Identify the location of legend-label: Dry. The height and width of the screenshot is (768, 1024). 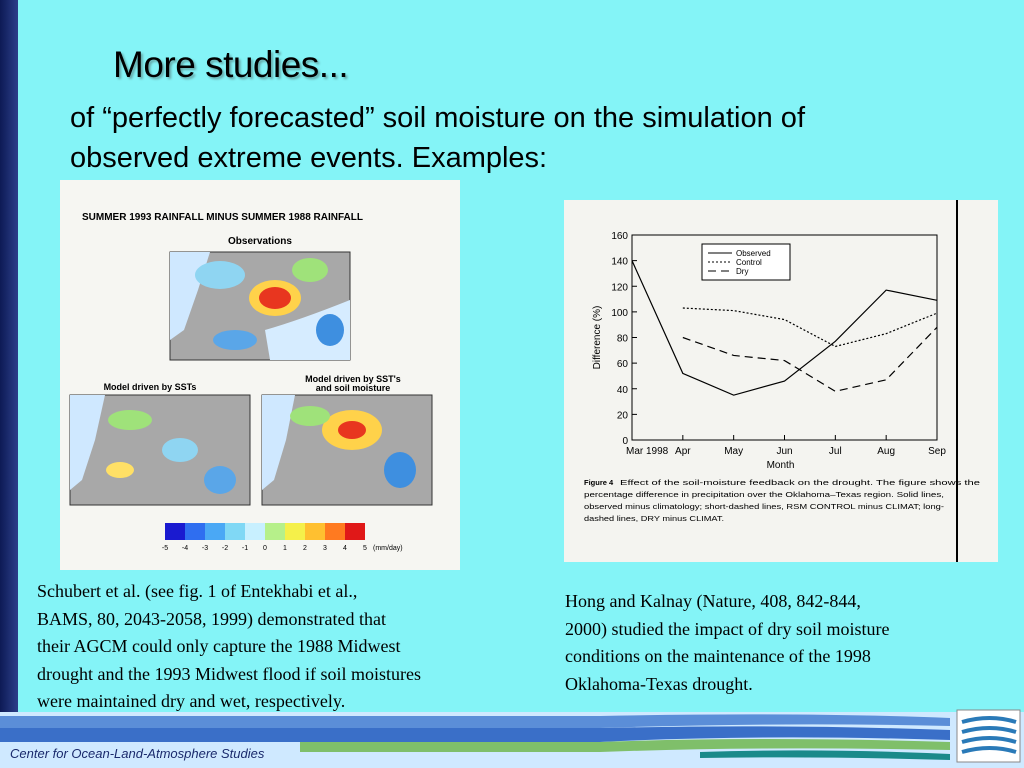
(742, 271).